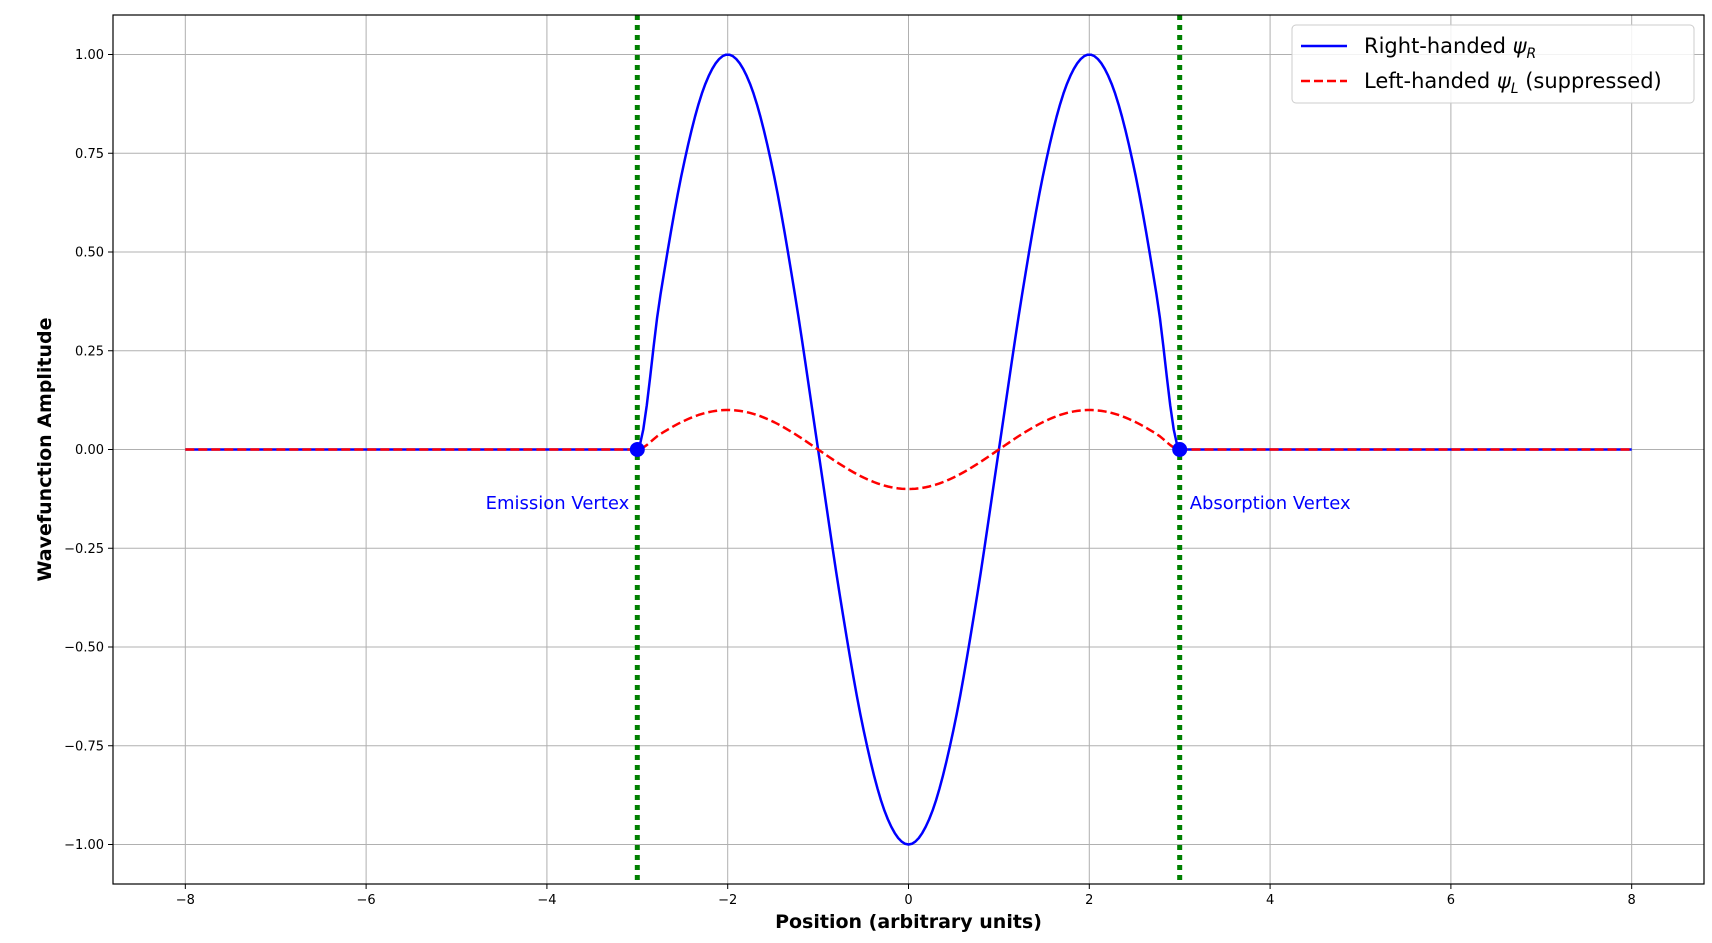  Describe the element at coordinates (918, 503) in the screenshot. I see `annotations: Emission Vertex Absorption Vertex` at that location.